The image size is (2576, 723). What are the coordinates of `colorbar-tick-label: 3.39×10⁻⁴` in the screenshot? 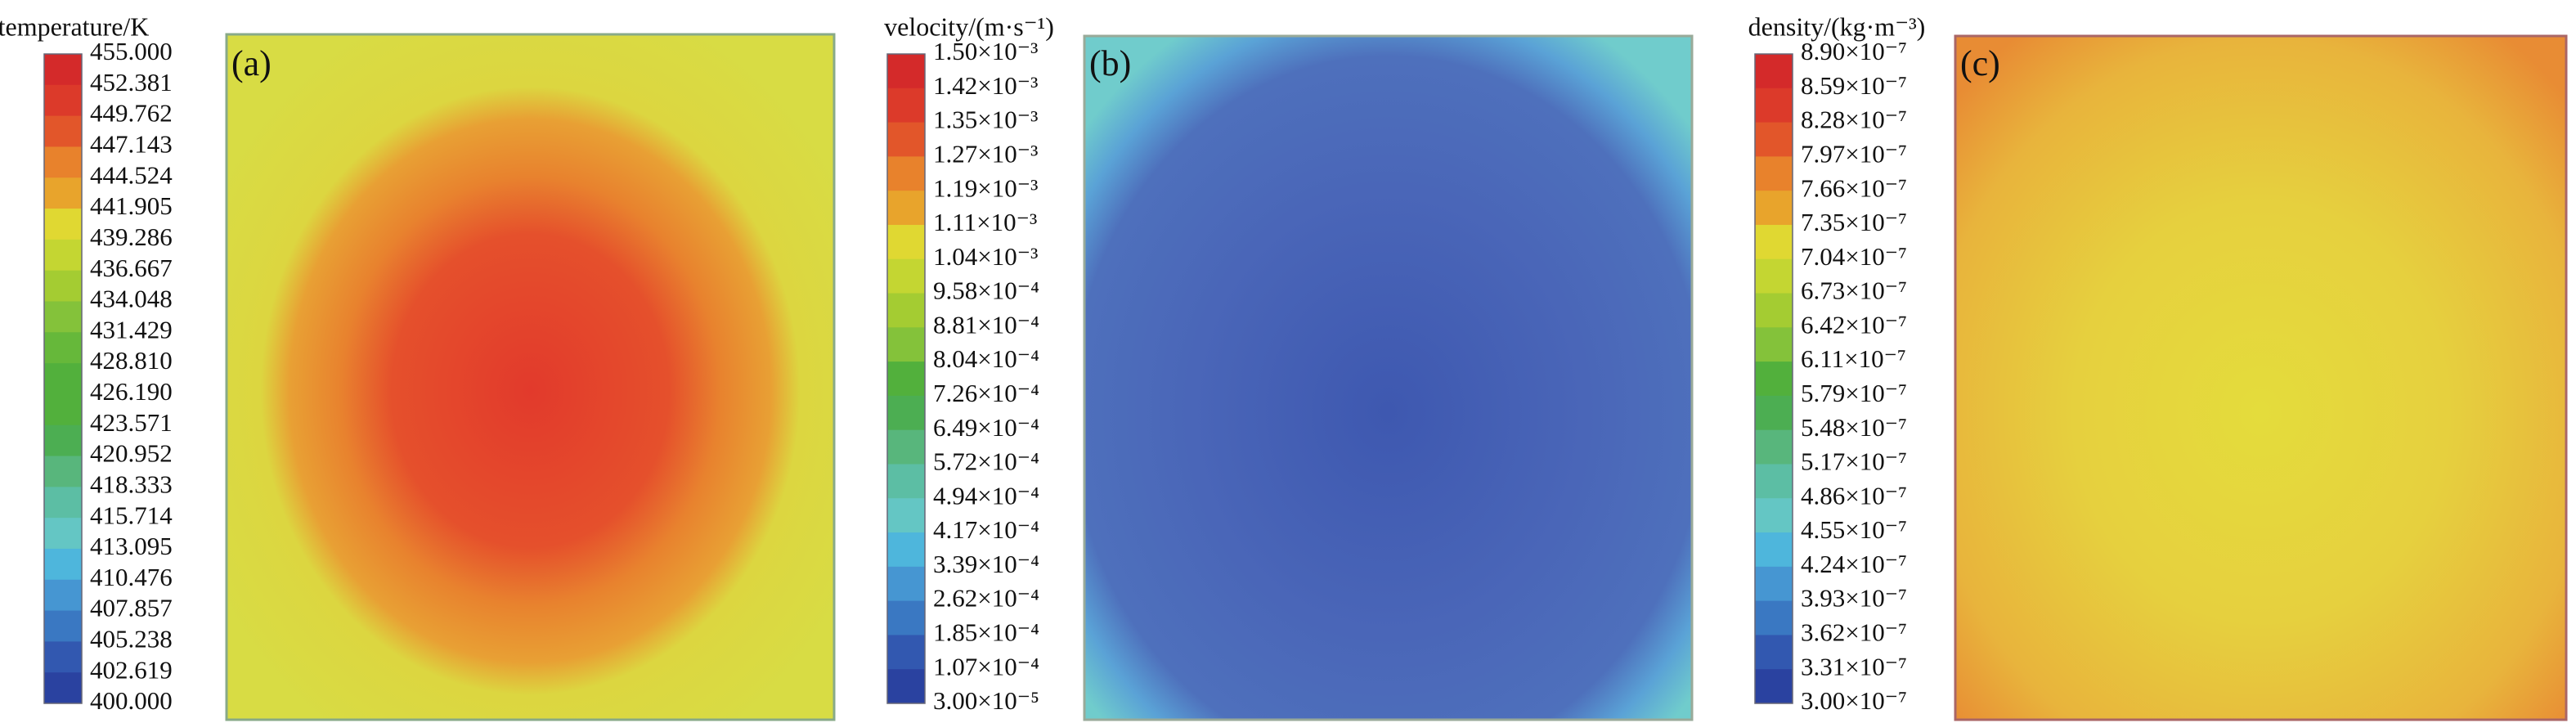 It's located at (986, 564).